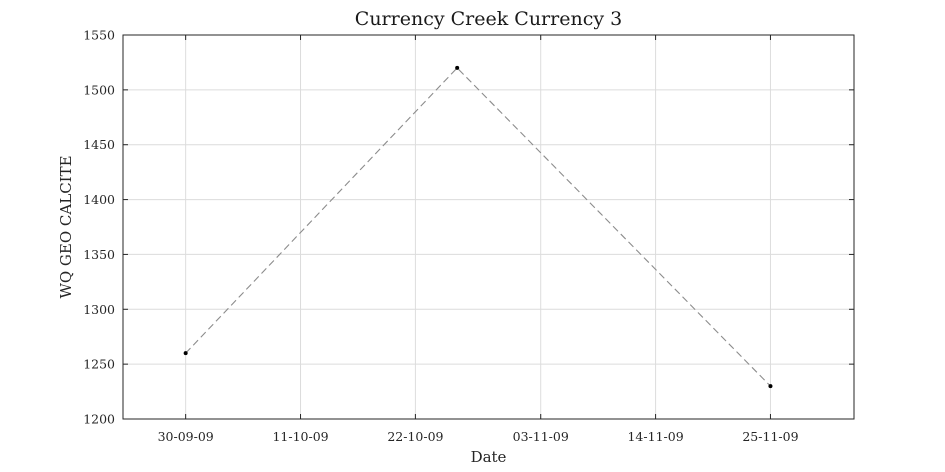 Image resolution: width=945 pixels, height=472 pixels. What do you see at coordinates (770, 436) in the screenshot?
I see `x-tick-label: 25-11-09` at bounding box center [770, 436].